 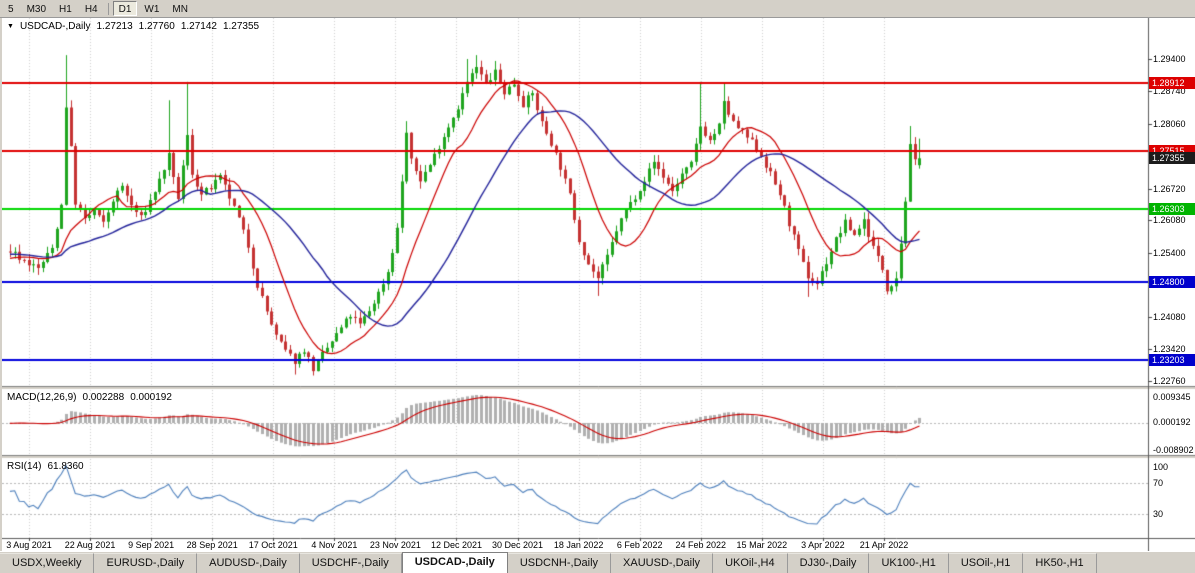 I want to click on tab-audusd-daily: AUDUSD-,Daily, so click(x=248, y=563).